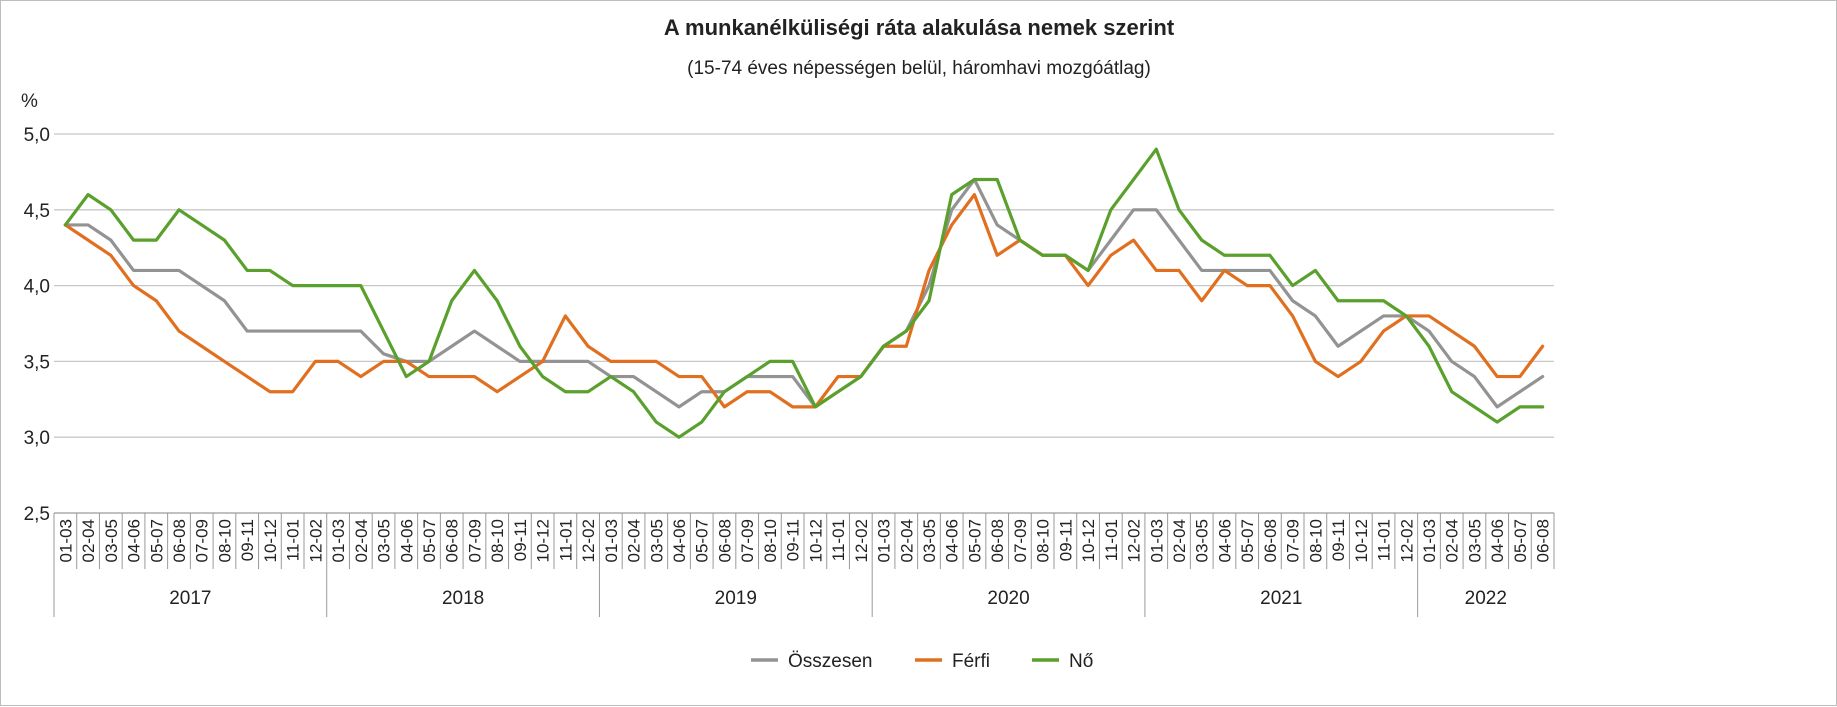  What do you see at coordinates (37, 514) in the screenshot?
I see `y-tick-label: 2,5` at bounding box center [37, 514].